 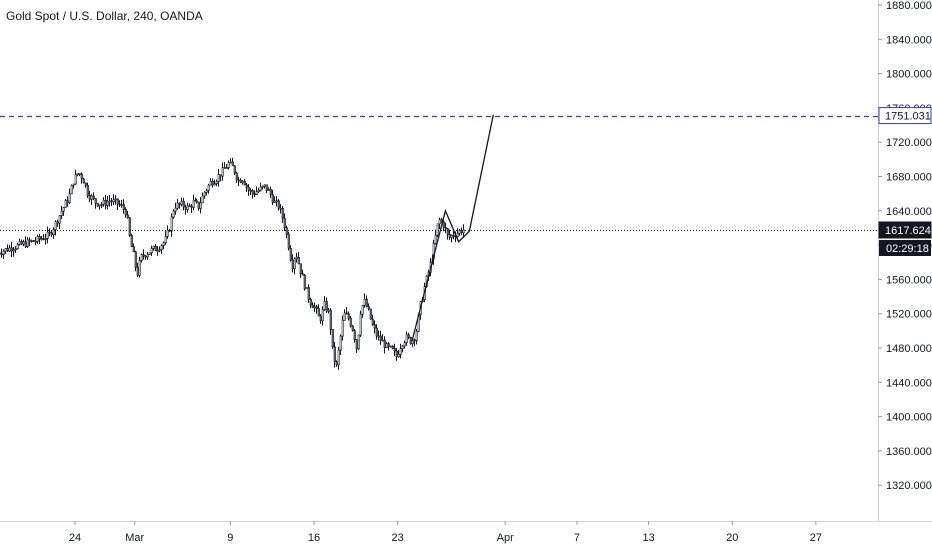 I want to click on time-axis: 24 Mar 9 16 23 Apr 7 13 20 27, so click(x=466, y=532).